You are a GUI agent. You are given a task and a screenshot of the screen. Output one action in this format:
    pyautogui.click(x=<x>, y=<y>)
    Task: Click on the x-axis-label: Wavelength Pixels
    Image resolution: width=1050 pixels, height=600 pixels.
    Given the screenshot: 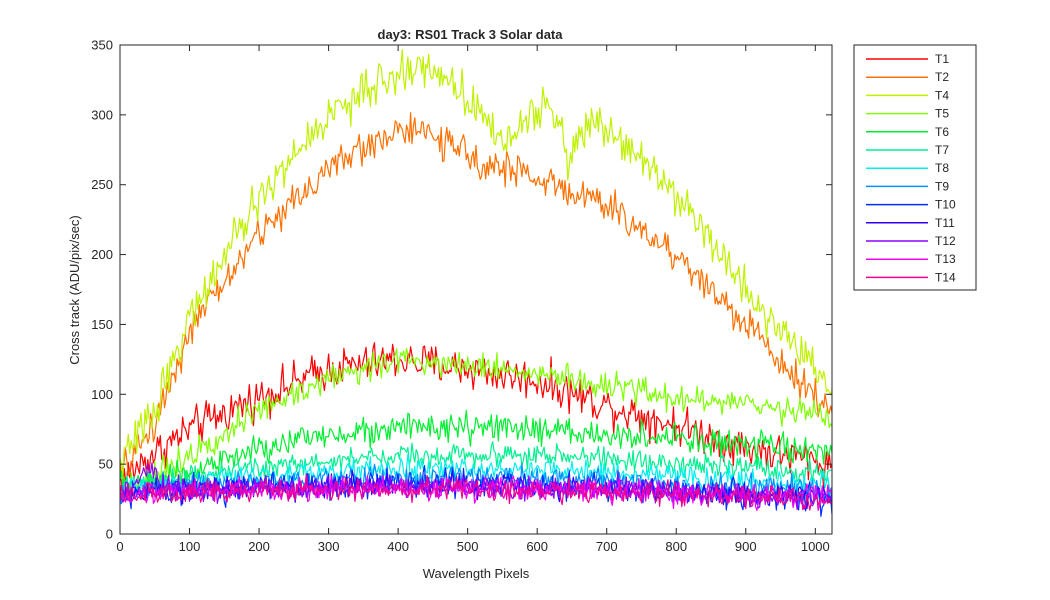 What is the action you would take?
    pyautogui.click(x=476, y=573)
    